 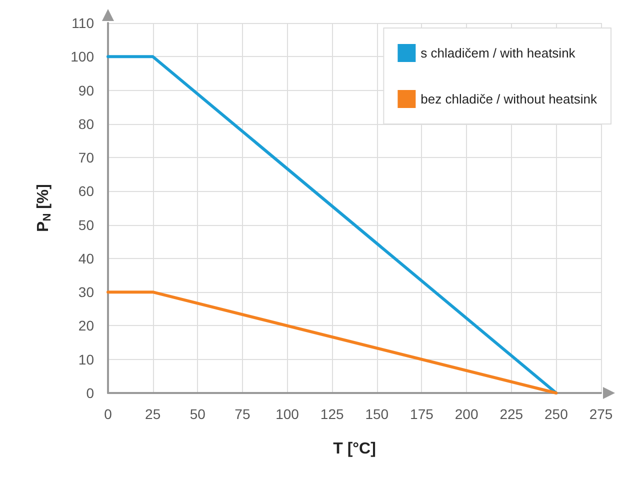 I want to click on y-tick-label: 70, so click(x=86, y=158).